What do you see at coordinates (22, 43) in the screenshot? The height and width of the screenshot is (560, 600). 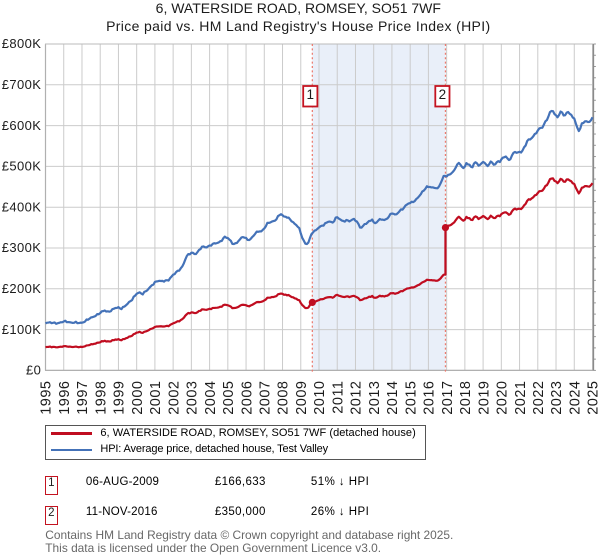 I see `svg-text: £800K` at bounding box center [22, 43].